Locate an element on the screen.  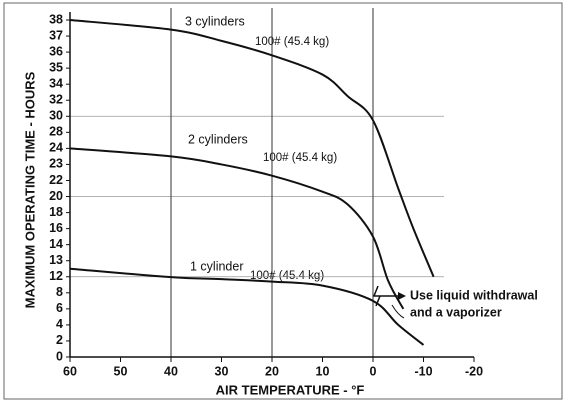
y-tick-label: 34 is located at coordinates (56, 83).